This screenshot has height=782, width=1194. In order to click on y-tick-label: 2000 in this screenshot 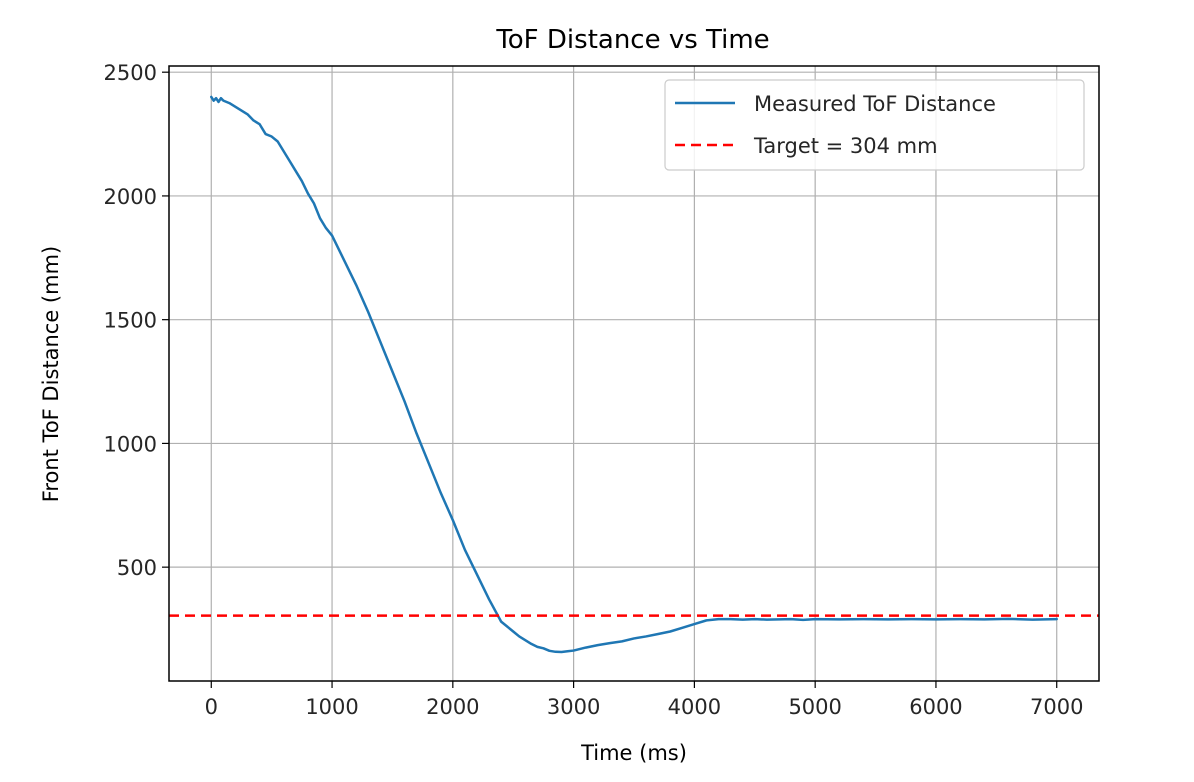, I will do `click(130, 197)`.